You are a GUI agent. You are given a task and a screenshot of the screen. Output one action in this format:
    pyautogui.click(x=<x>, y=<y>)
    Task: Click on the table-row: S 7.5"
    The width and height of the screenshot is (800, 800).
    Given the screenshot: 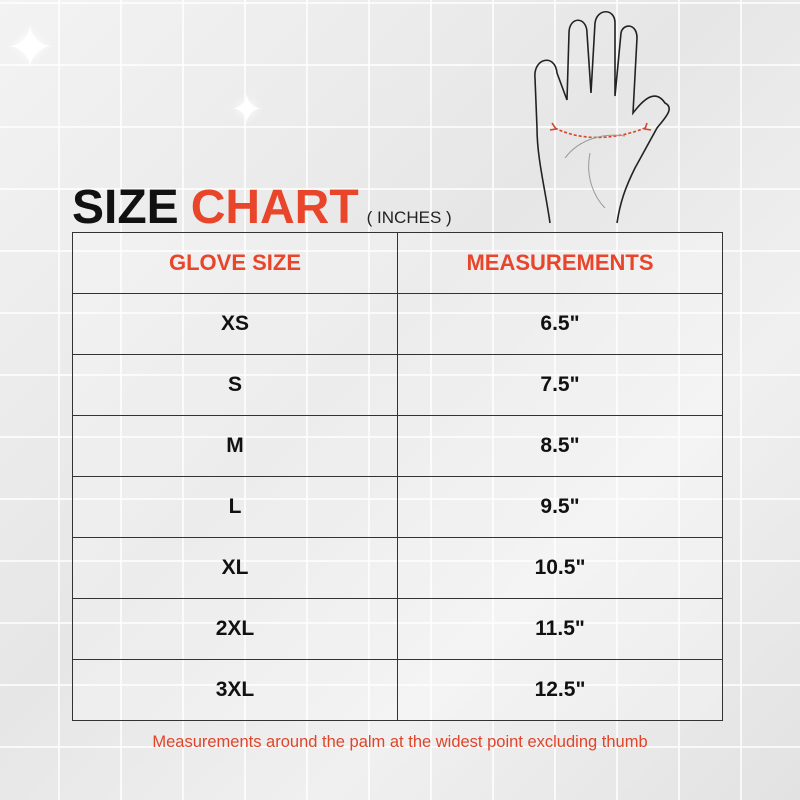 What is the action you would take?
    pyautogui.click(x=397, y=385)
    